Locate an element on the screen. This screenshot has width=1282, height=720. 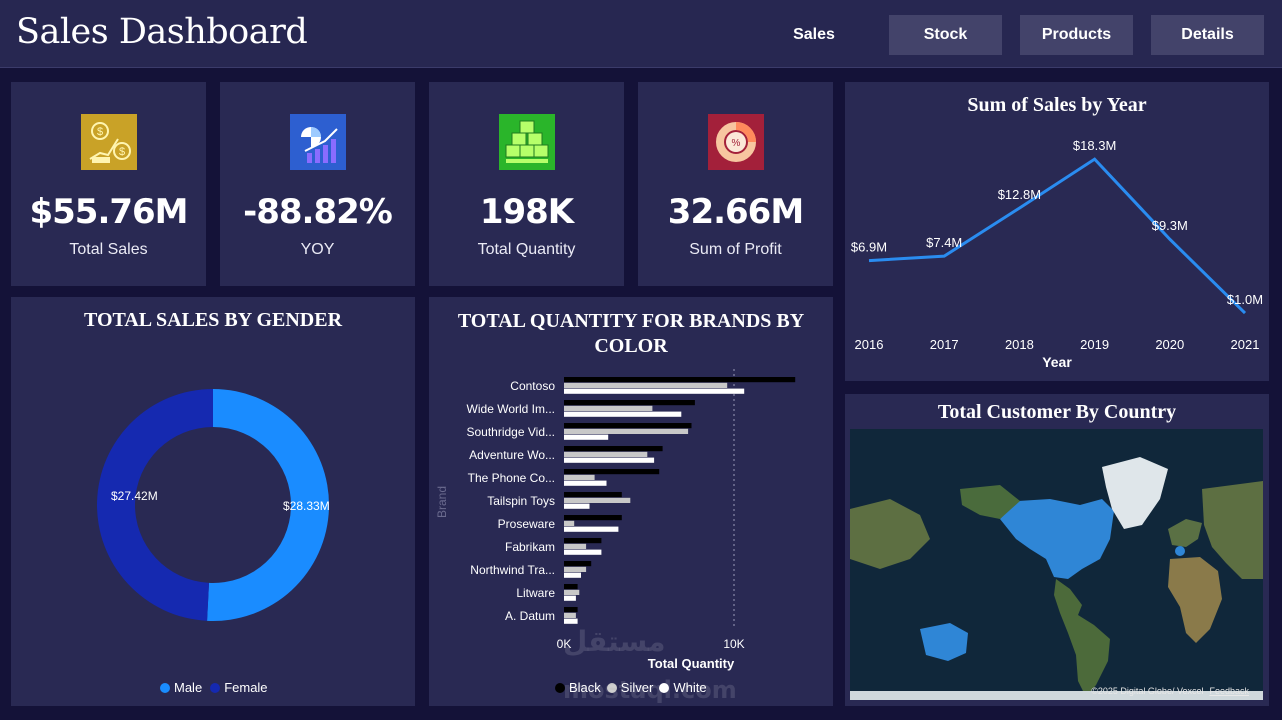
brand-tick-label: A. Datum is located at coordinates (530, 616).